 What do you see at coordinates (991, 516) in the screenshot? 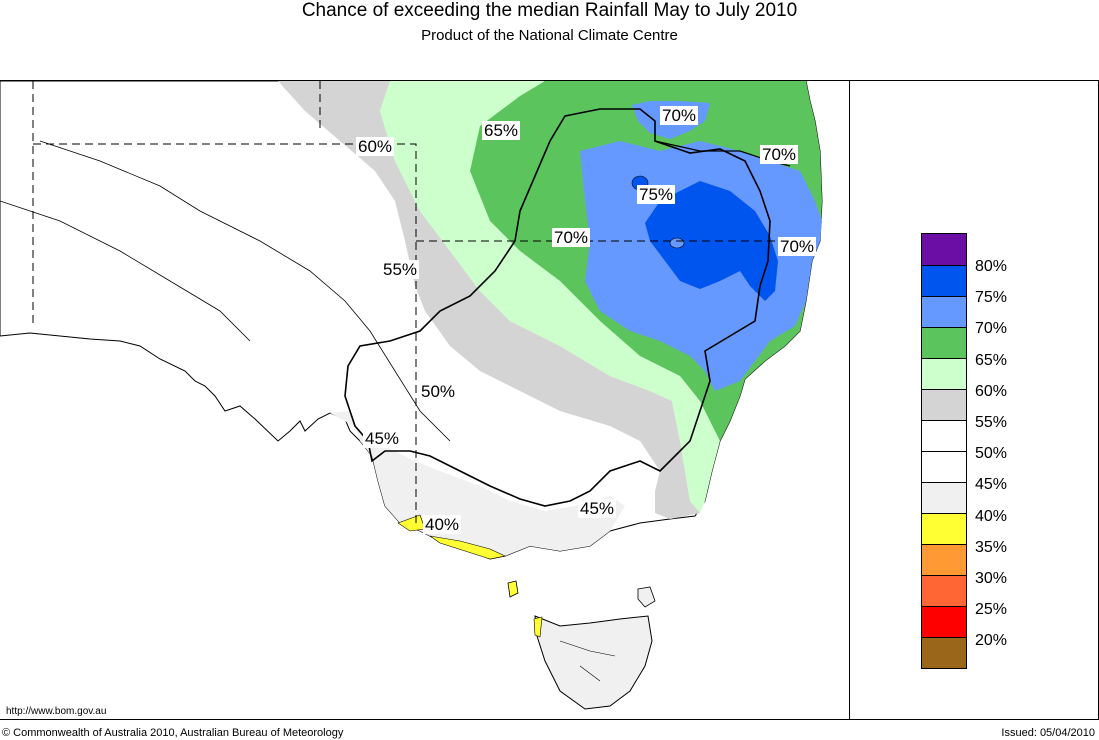
I see `legend-label: 40%` at bounding box center [991, 516].